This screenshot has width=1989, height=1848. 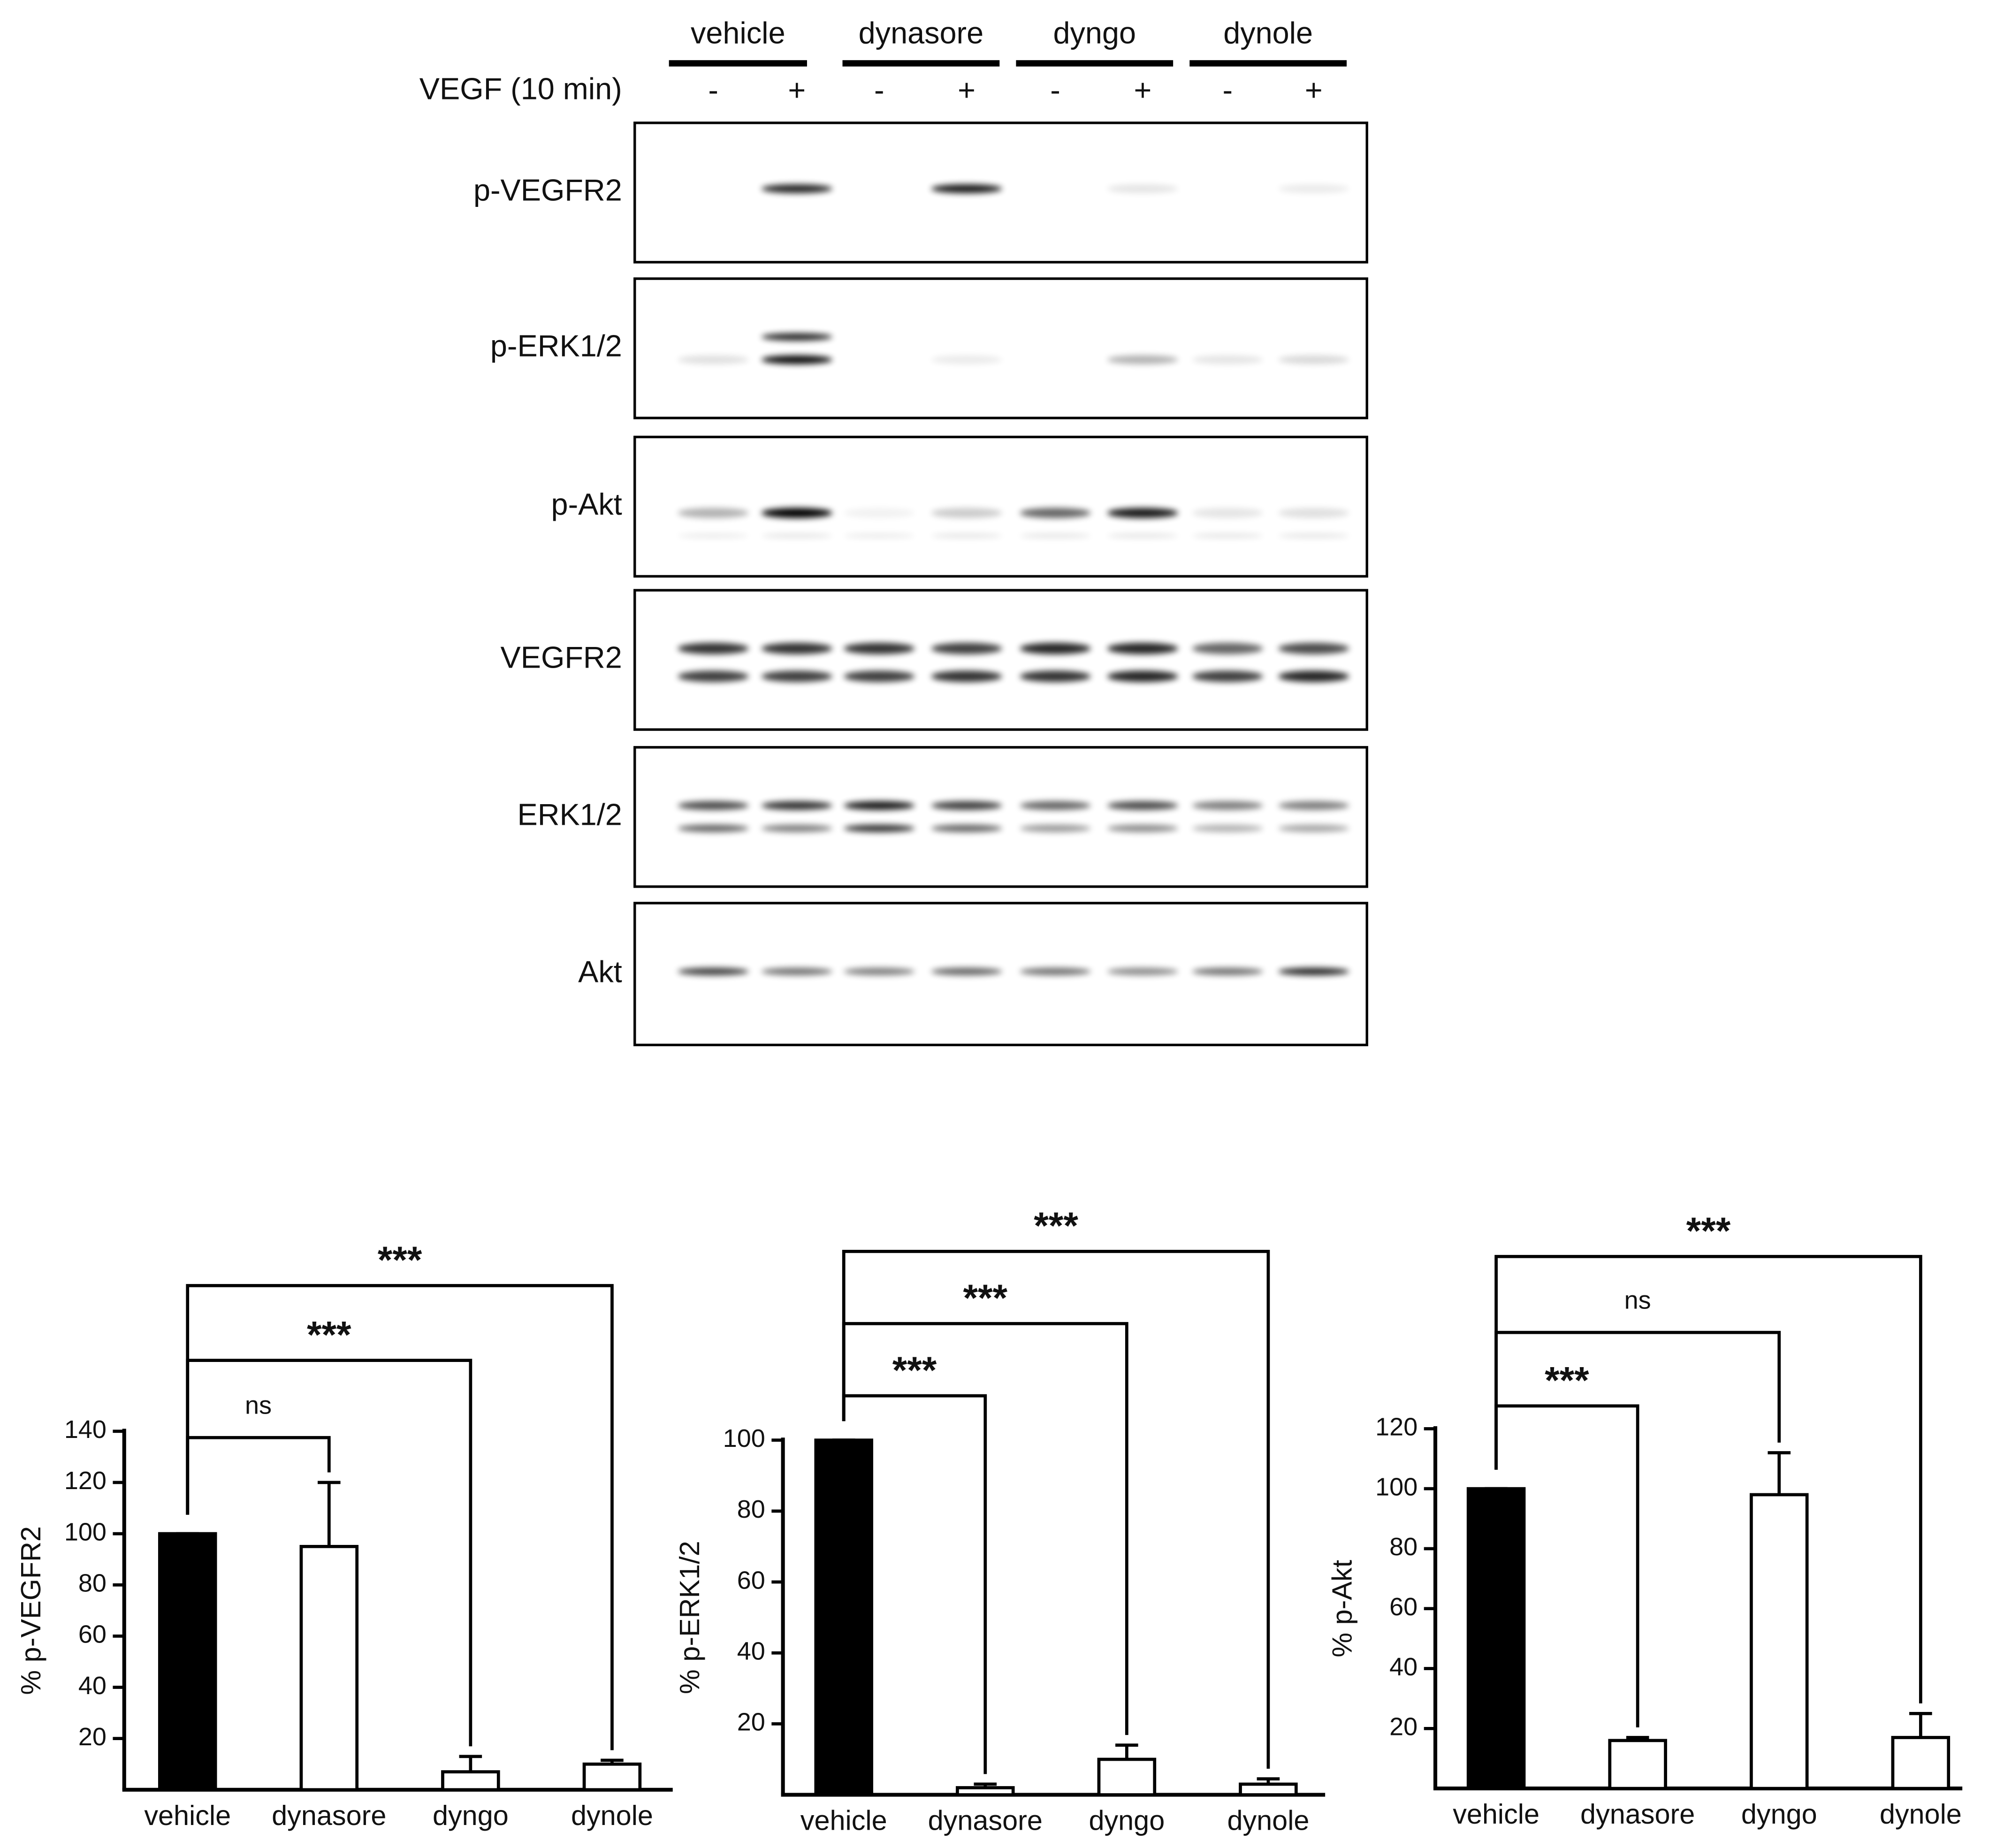 What do you see at coordinates (1341, 1608) in the screenshot?
I see `y-axis-label: % p-Akt` at bounding box center [1341, 1608].